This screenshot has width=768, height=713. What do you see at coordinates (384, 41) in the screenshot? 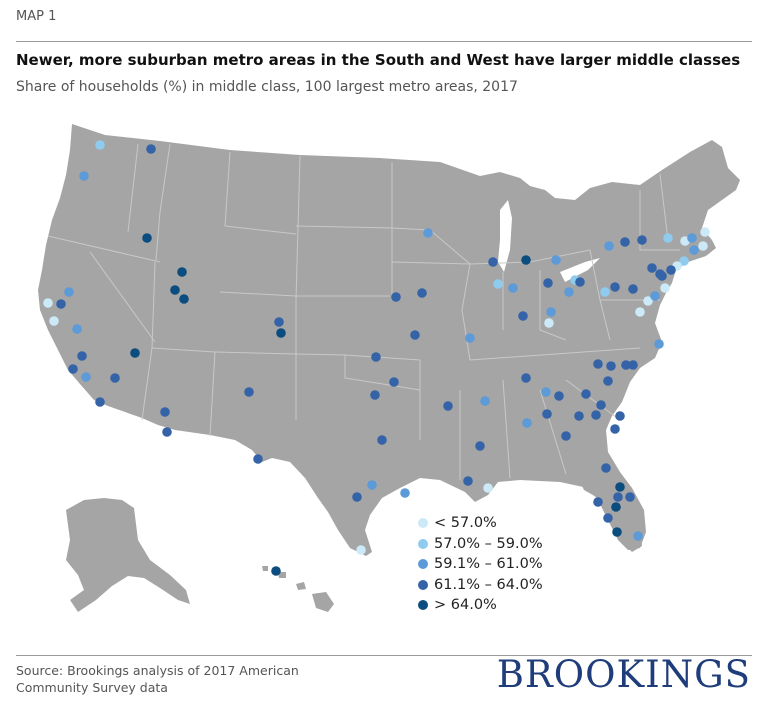
I see `header-rule` at bounding box center [384, 41].